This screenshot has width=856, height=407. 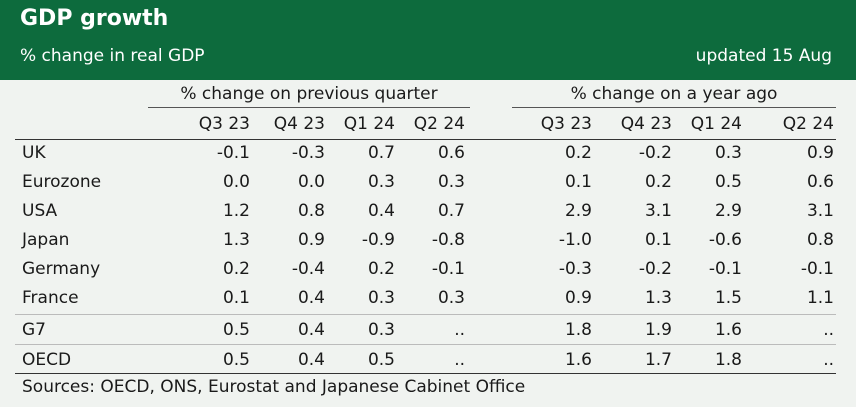 What do you see at coordinates (448, 240) in the screenshot?
I see `table-cell: -0.8` at bounding box center [448, 240].